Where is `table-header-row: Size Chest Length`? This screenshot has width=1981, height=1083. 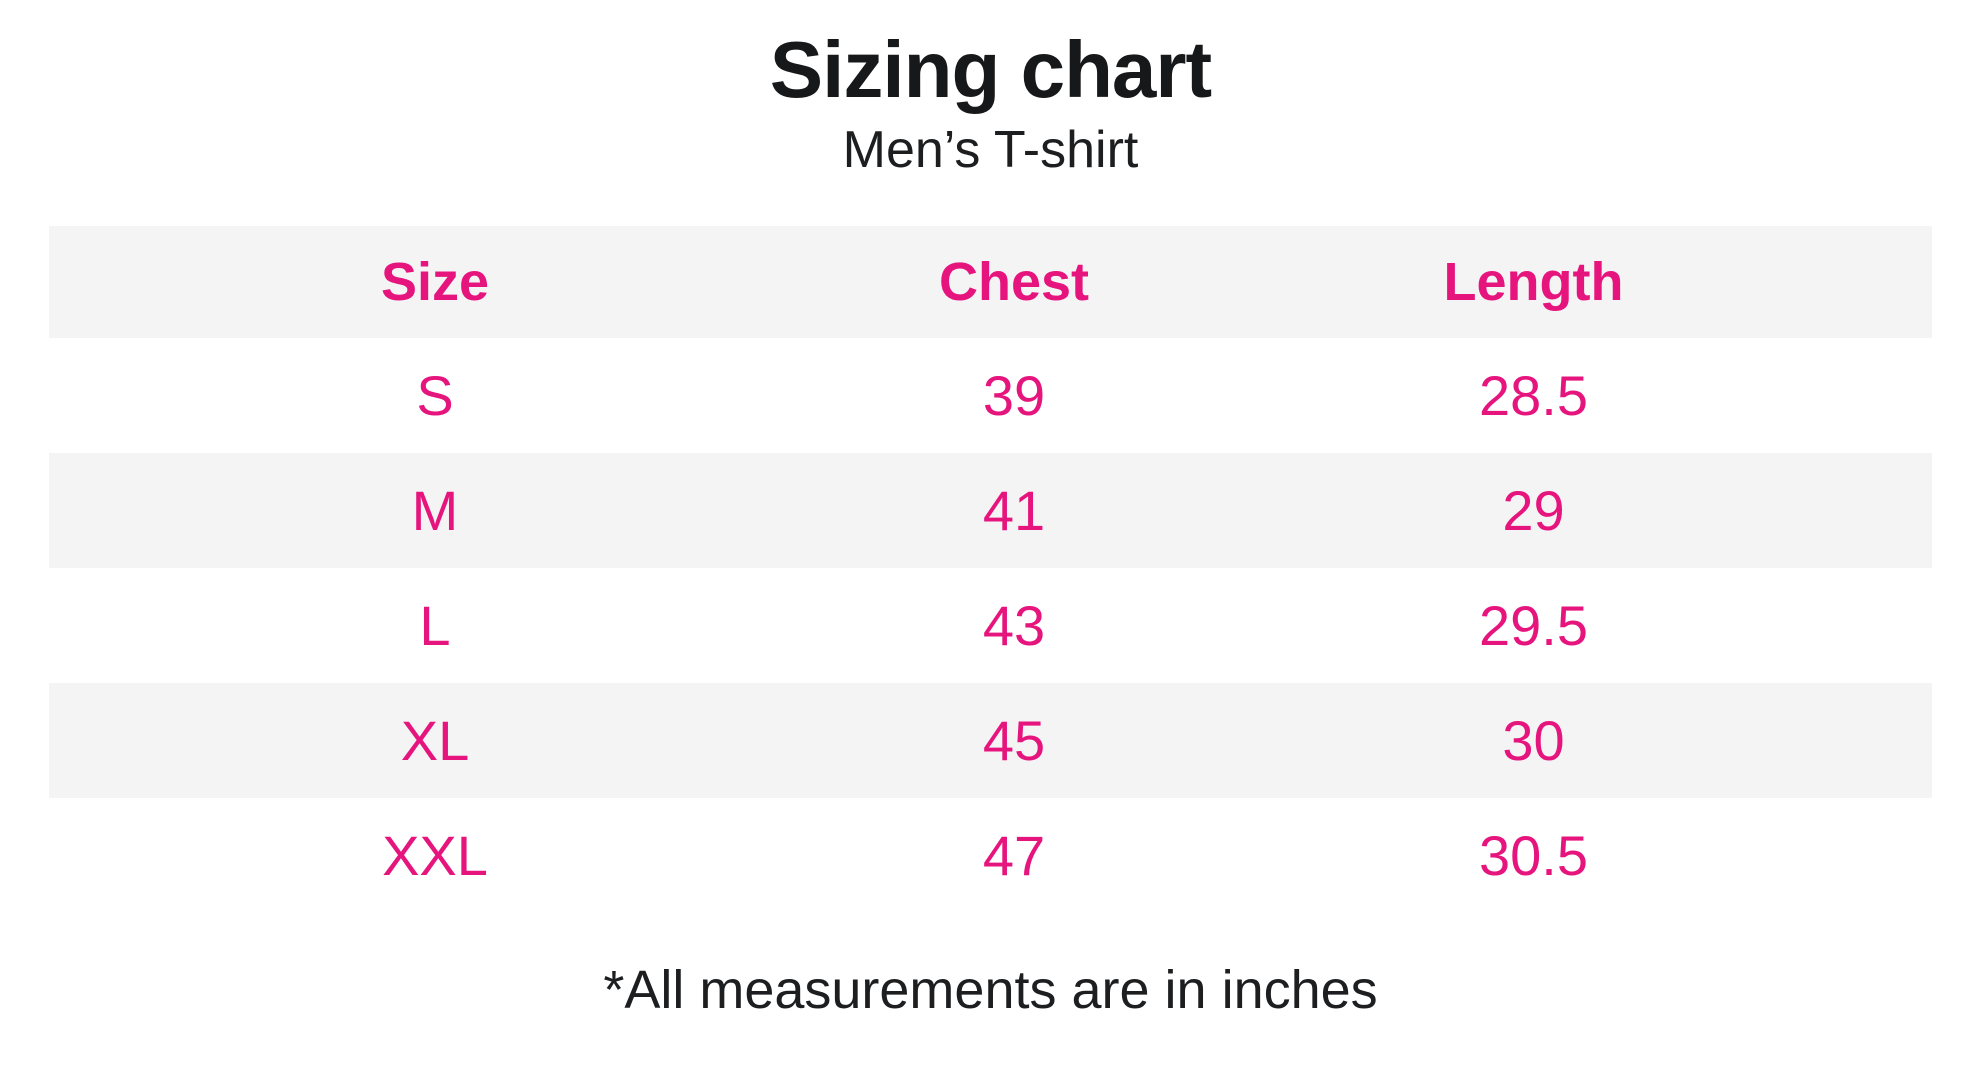
table-header-row: Size Chest Length is located at coordinates (990, 282).